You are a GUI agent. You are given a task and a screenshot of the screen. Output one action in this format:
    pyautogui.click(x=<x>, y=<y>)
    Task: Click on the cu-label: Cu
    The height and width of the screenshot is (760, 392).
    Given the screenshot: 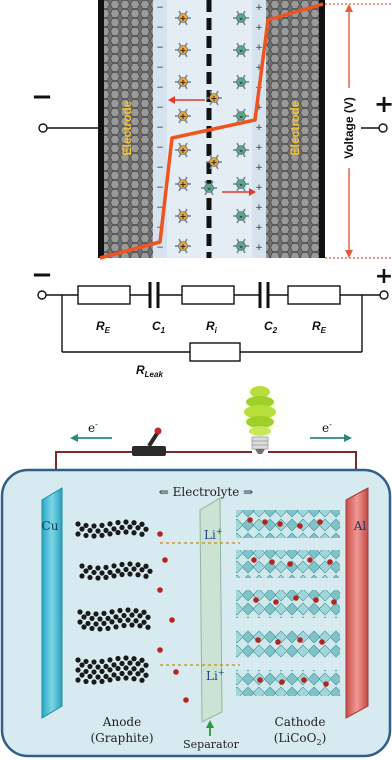 What is the action you would take?
    pyautogui.click(x=50, y=526)
    